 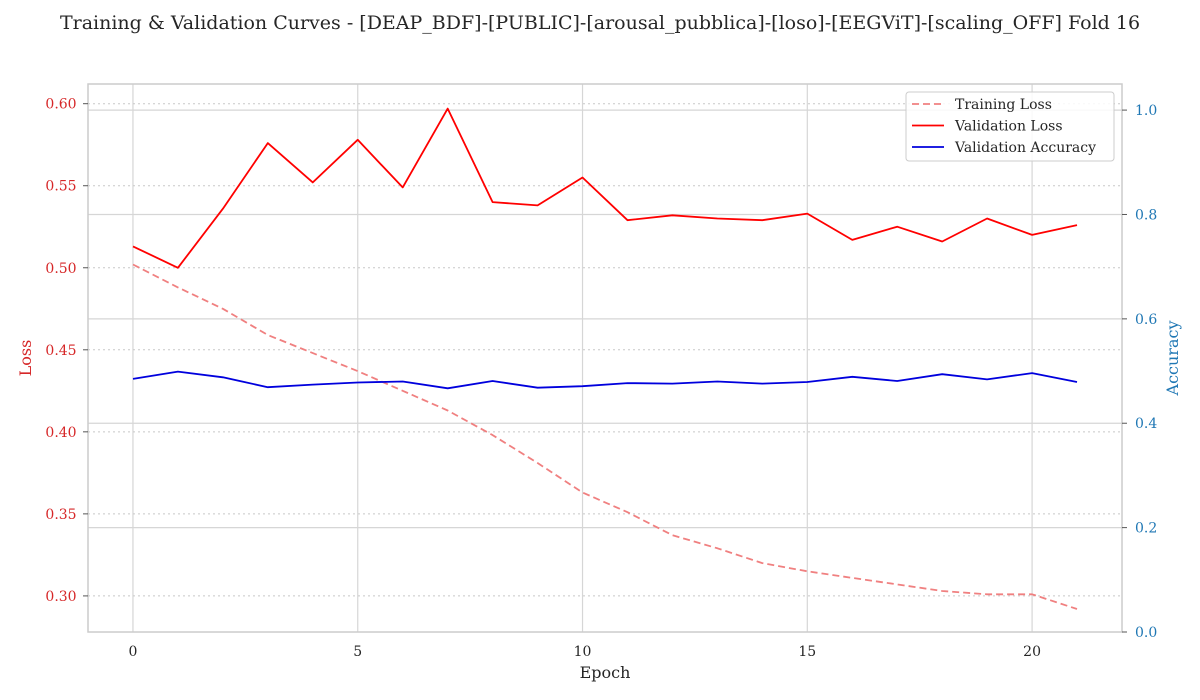 I want to click on y-axis-right-label: Accuracy, so click(x=1172, y=359).